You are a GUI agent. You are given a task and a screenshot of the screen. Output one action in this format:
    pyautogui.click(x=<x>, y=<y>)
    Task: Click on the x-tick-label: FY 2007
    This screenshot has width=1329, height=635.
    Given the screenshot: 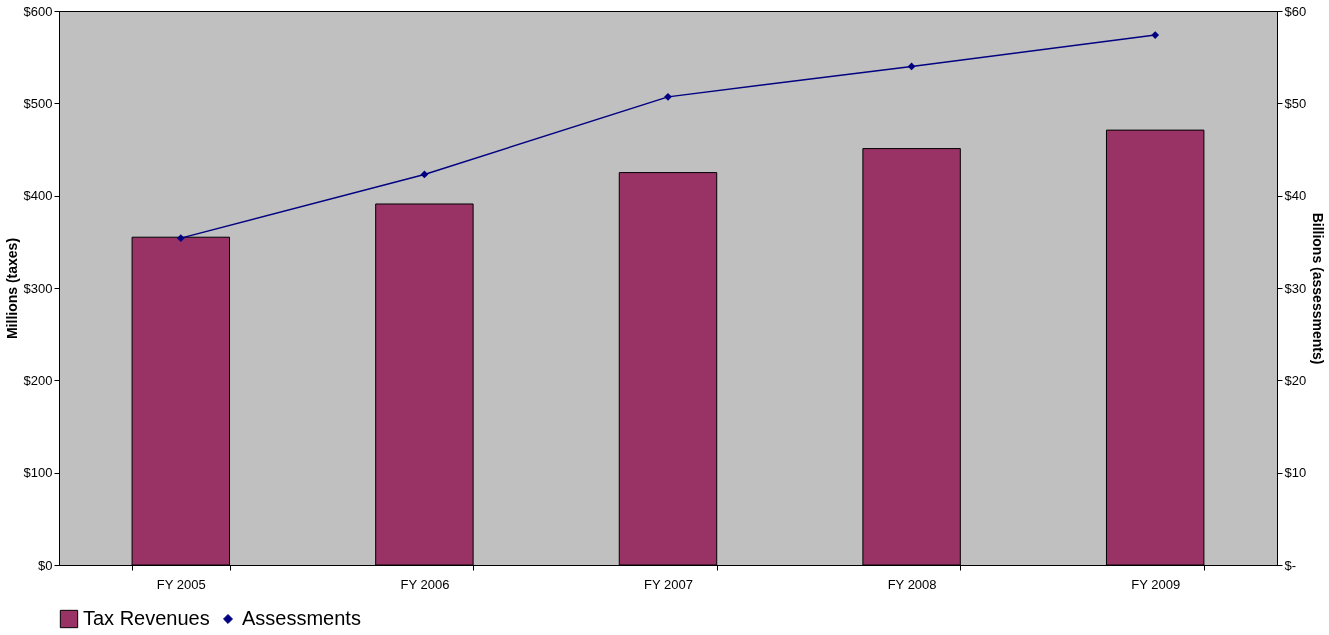 What is the action you would take?
    pyautogui.click(x=668, y=584)
    